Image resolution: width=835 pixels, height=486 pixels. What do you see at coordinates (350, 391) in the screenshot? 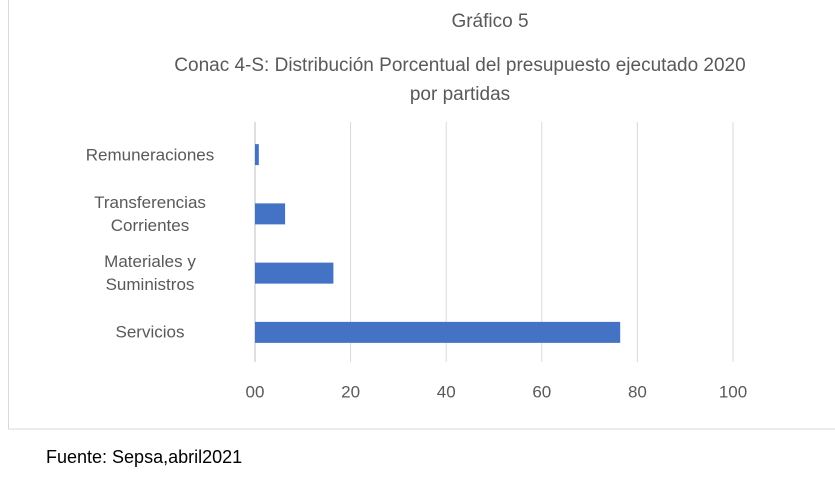
I see `x-tick-label: 20` at bounding box center [350, 391].